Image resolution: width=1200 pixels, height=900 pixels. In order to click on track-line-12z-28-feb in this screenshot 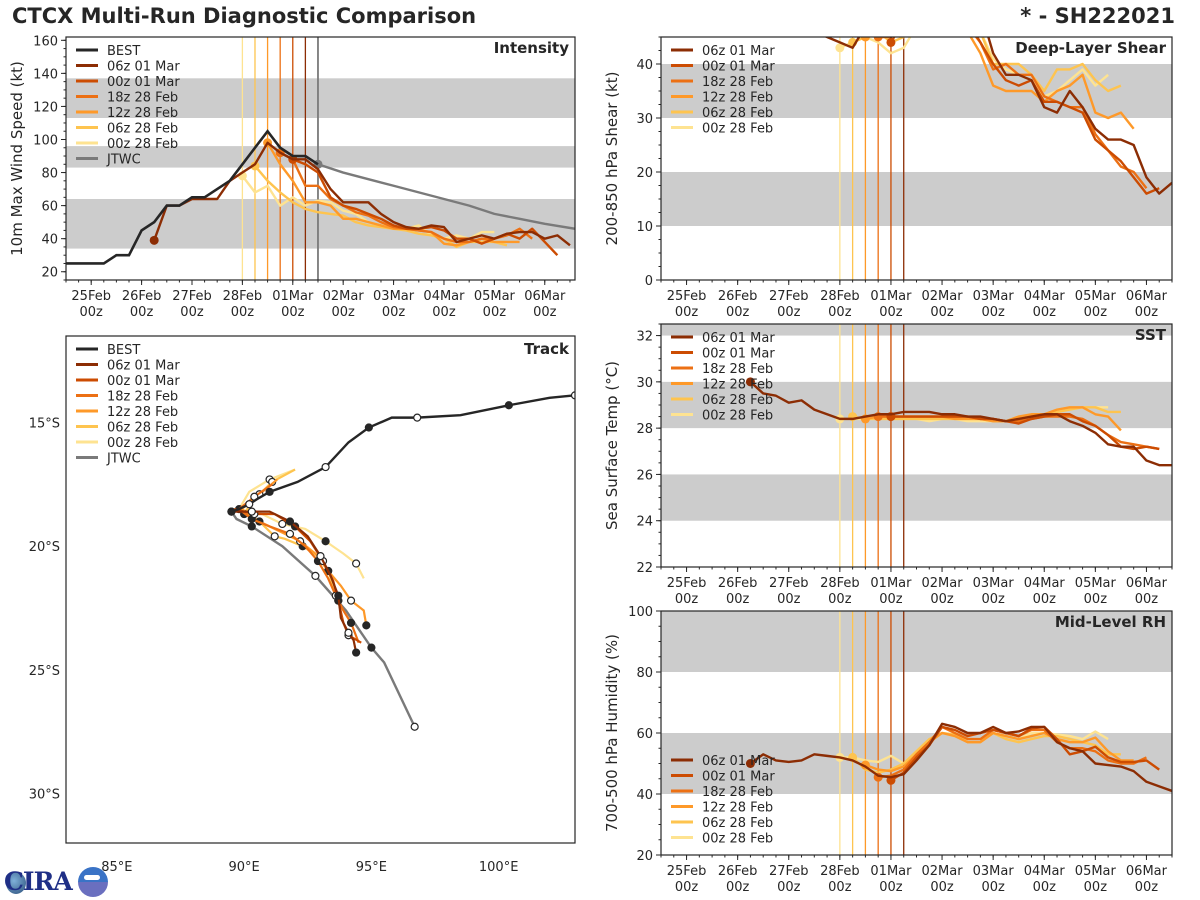, I will do `click(303, 552)`.